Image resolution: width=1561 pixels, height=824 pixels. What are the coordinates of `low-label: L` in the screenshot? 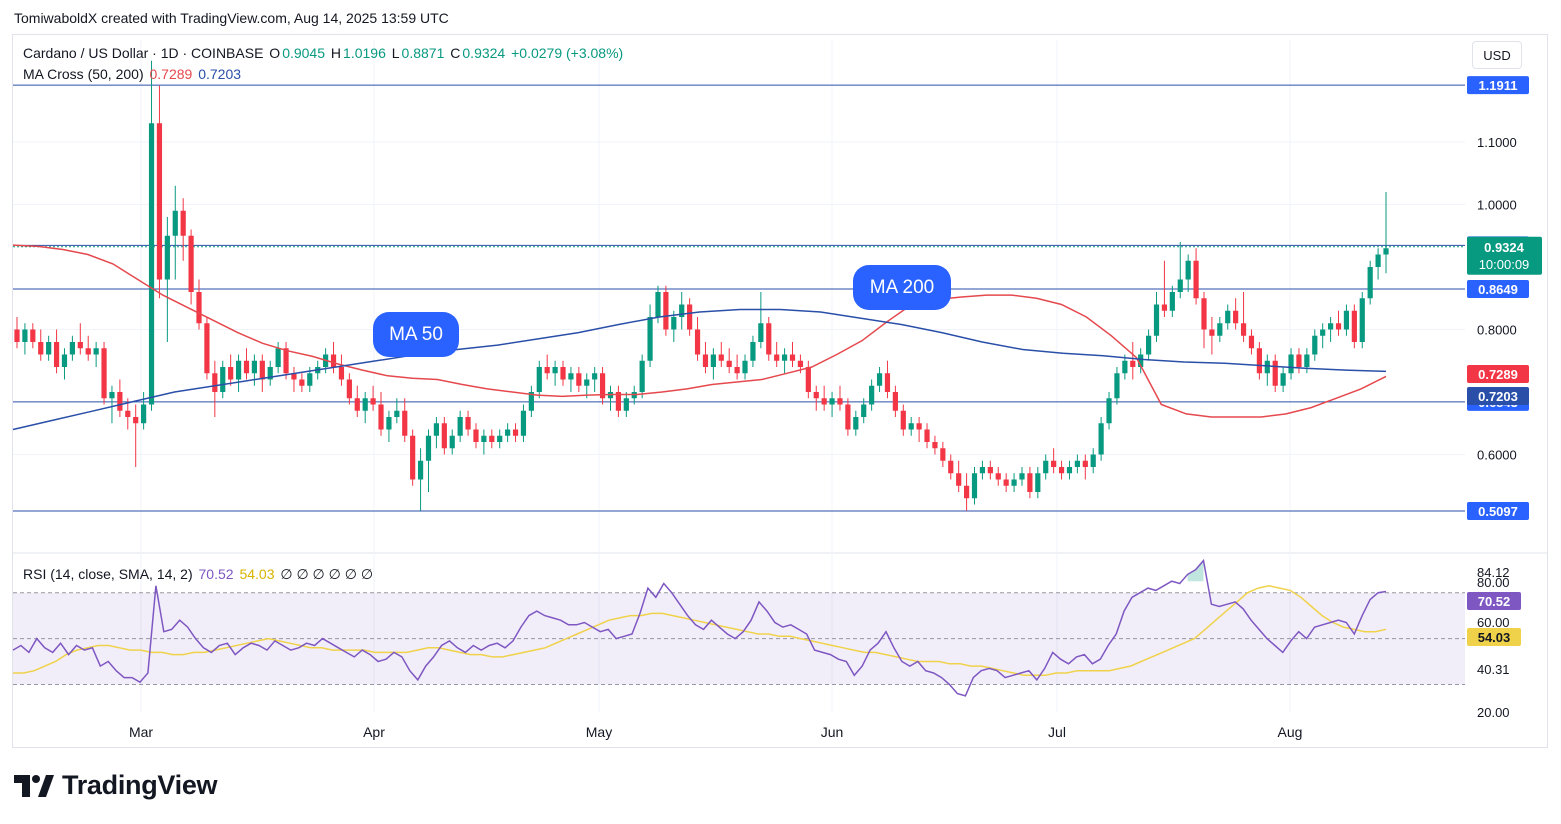 It's located at (395, 53).